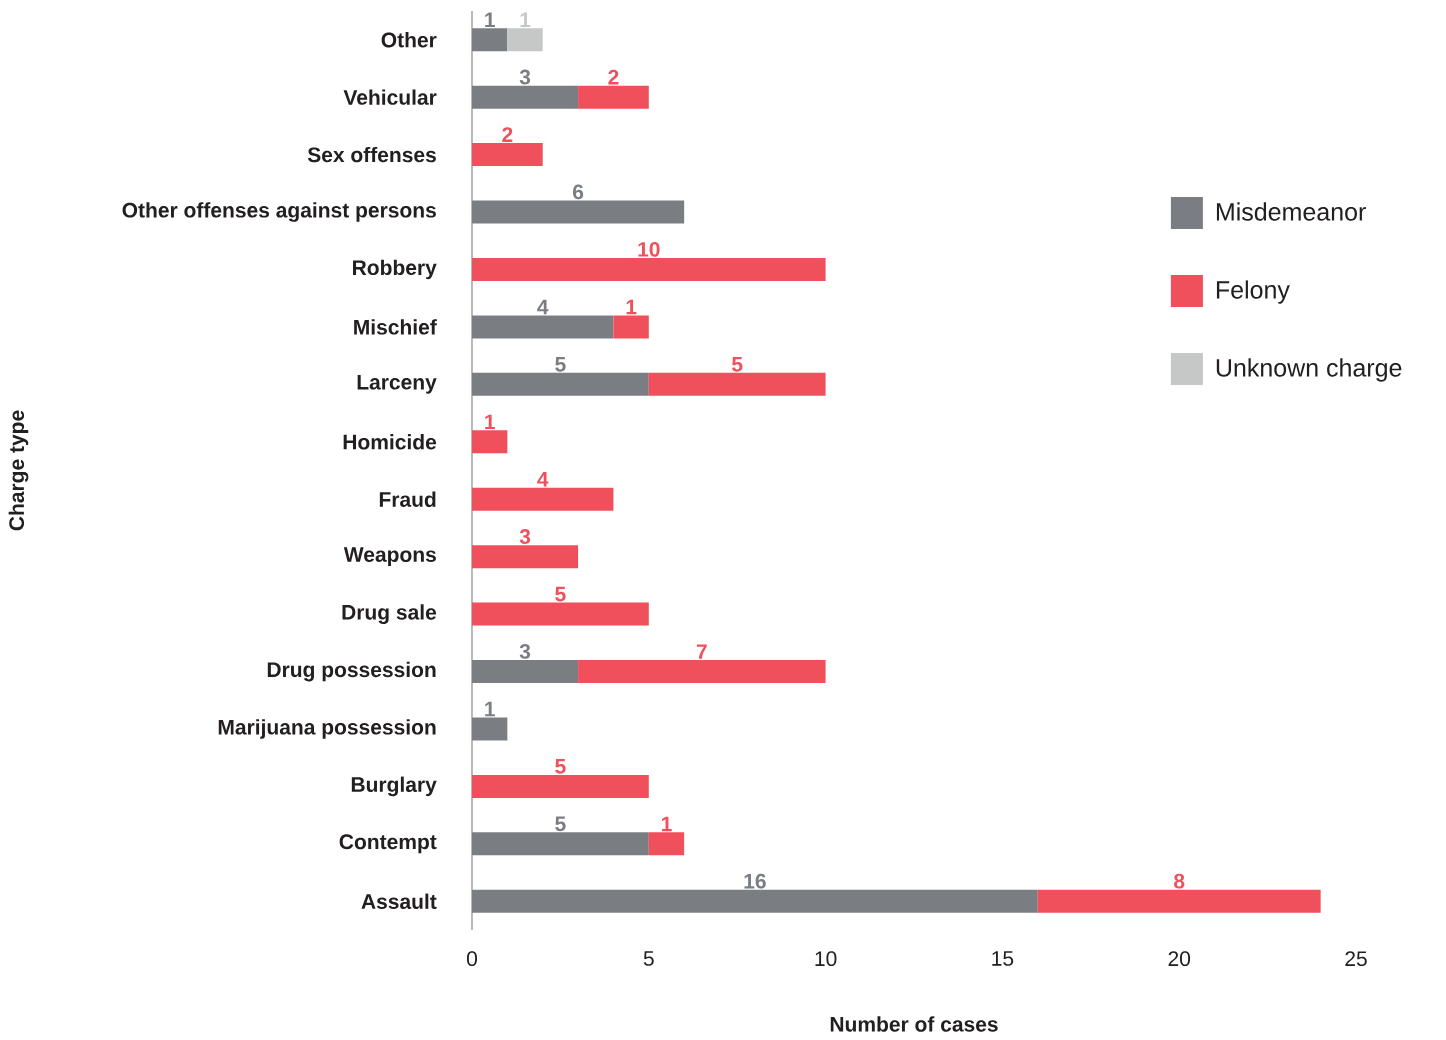  I want to click on y-tick-label: Drug sale, so click(389, 614).